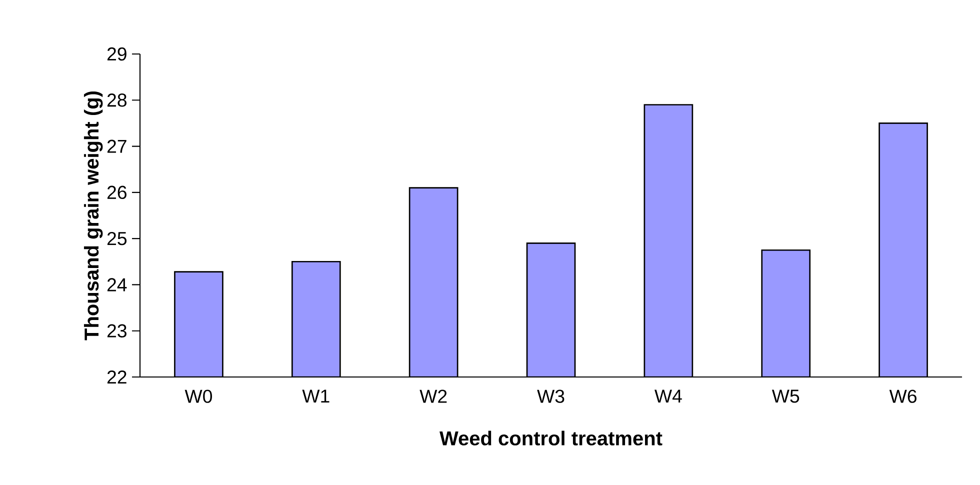  What do you see at coordinates (198, 396) in the screenshot?
I see `x-tick-label: W0` at bounding box center [198, 396].